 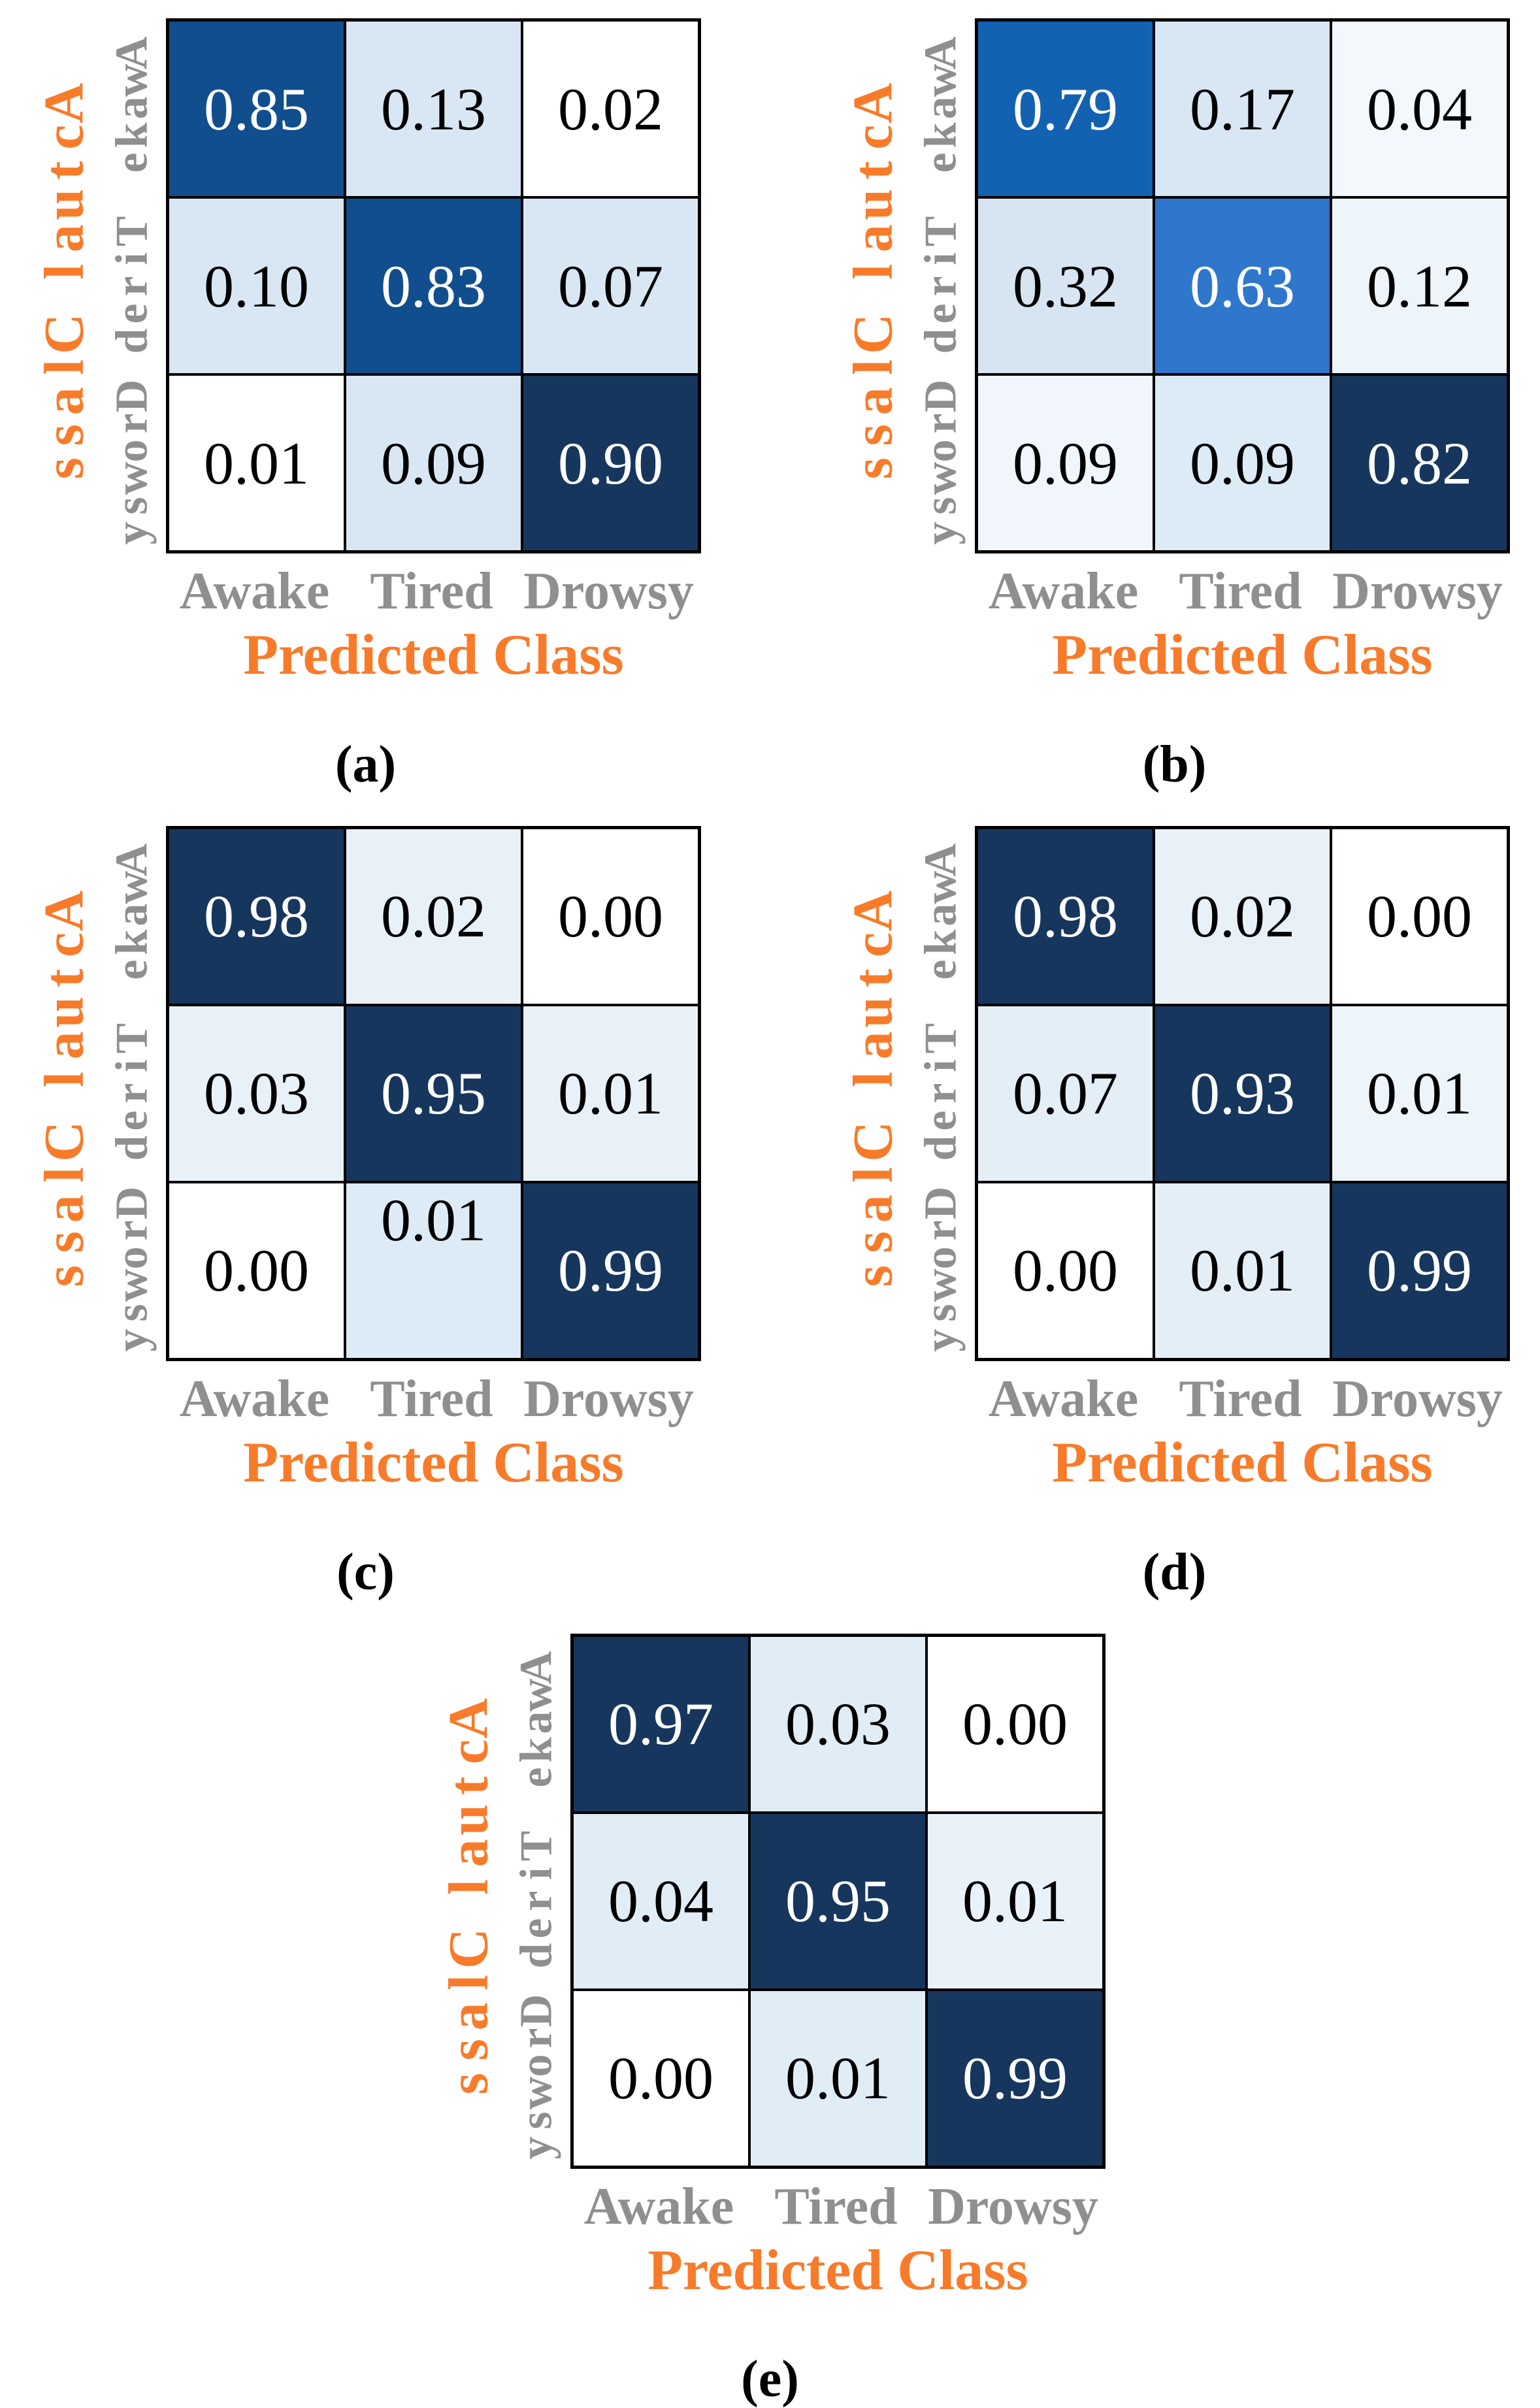 I want to click on cell-r2c2: 0.90, so click(x=610, y=463).